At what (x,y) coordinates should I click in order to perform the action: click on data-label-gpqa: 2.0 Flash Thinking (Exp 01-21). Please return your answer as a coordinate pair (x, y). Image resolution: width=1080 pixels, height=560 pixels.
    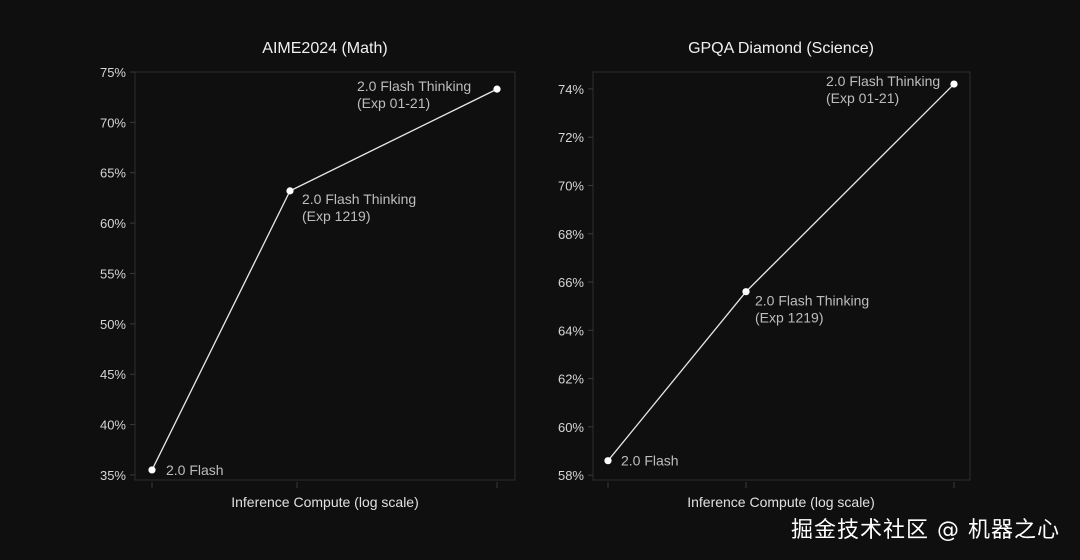
    Looking at the image, I should click on (883, 89).